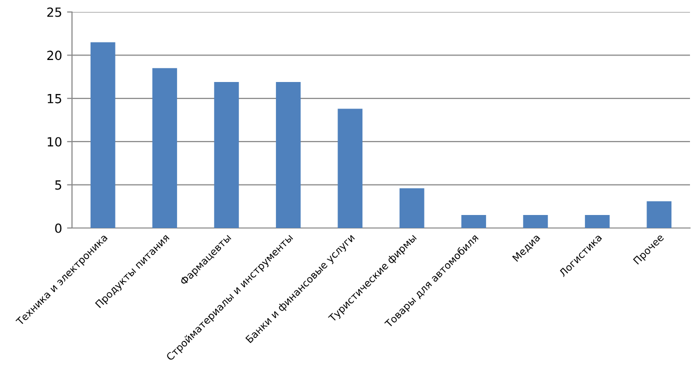 The width and height of the screenshot is (700, 383). I want to click on y-tick-label: 20, so click(54, 55).